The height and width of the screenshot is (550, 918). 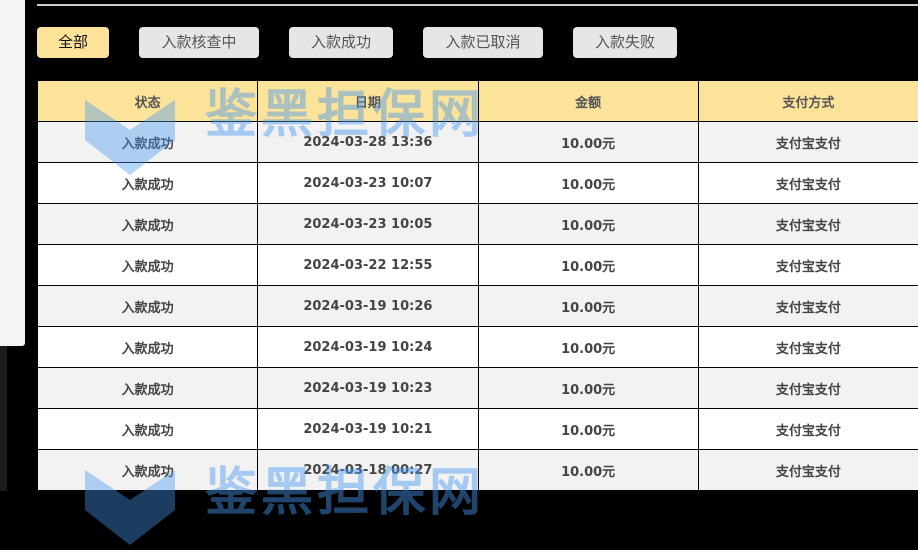 I want to click on filter-success-button: 入款成功, so click(x=341, y=42).